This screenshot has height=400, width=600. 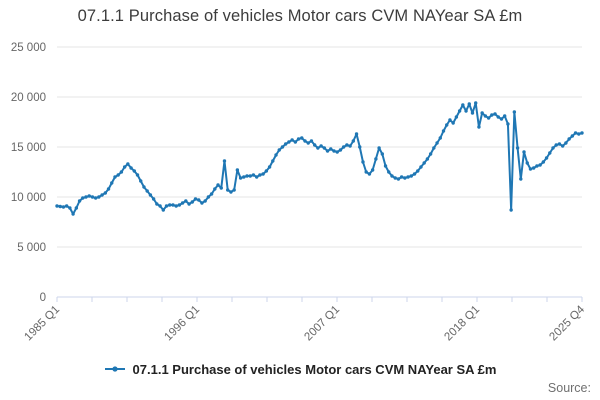 What do you see at coordinates (462, 324) in the screenshot?
I see `x-axis-tick-label: 2018 Q1` at bounding box center [462, 324].